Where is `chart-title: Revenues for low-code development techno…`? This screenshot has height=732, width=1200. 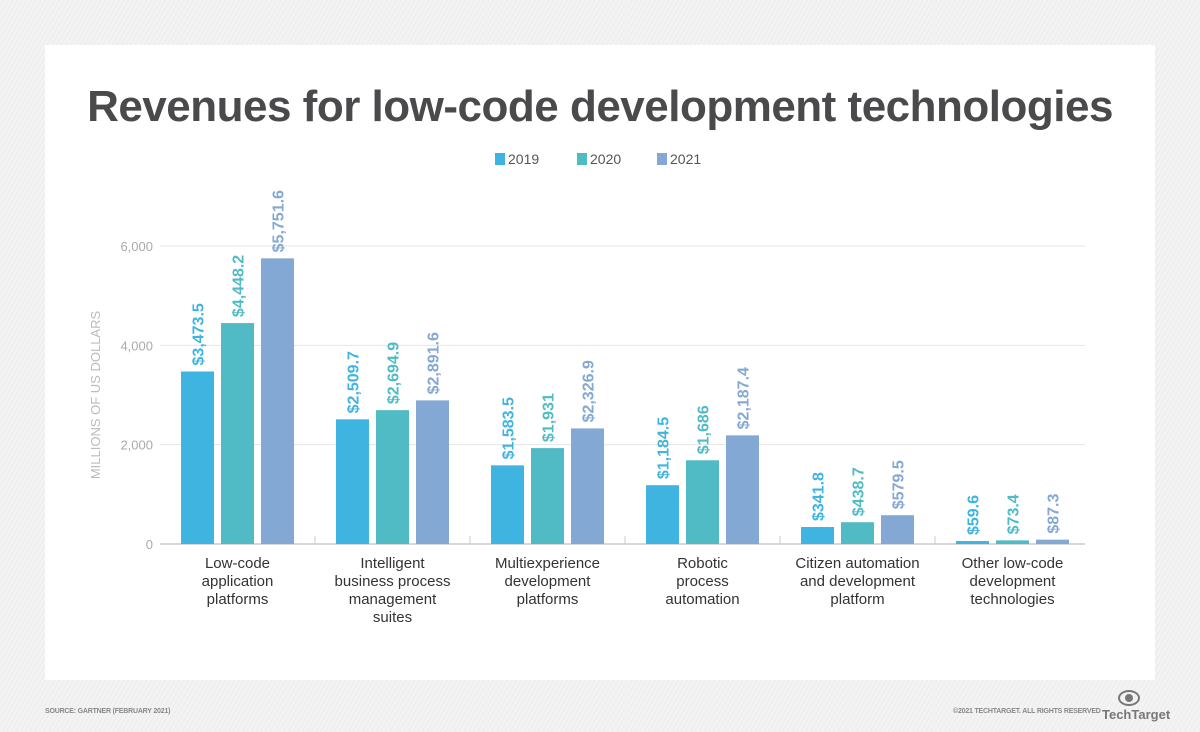 chart-title: Revenues for low-code development techno… is located at coordinates (600, 106).